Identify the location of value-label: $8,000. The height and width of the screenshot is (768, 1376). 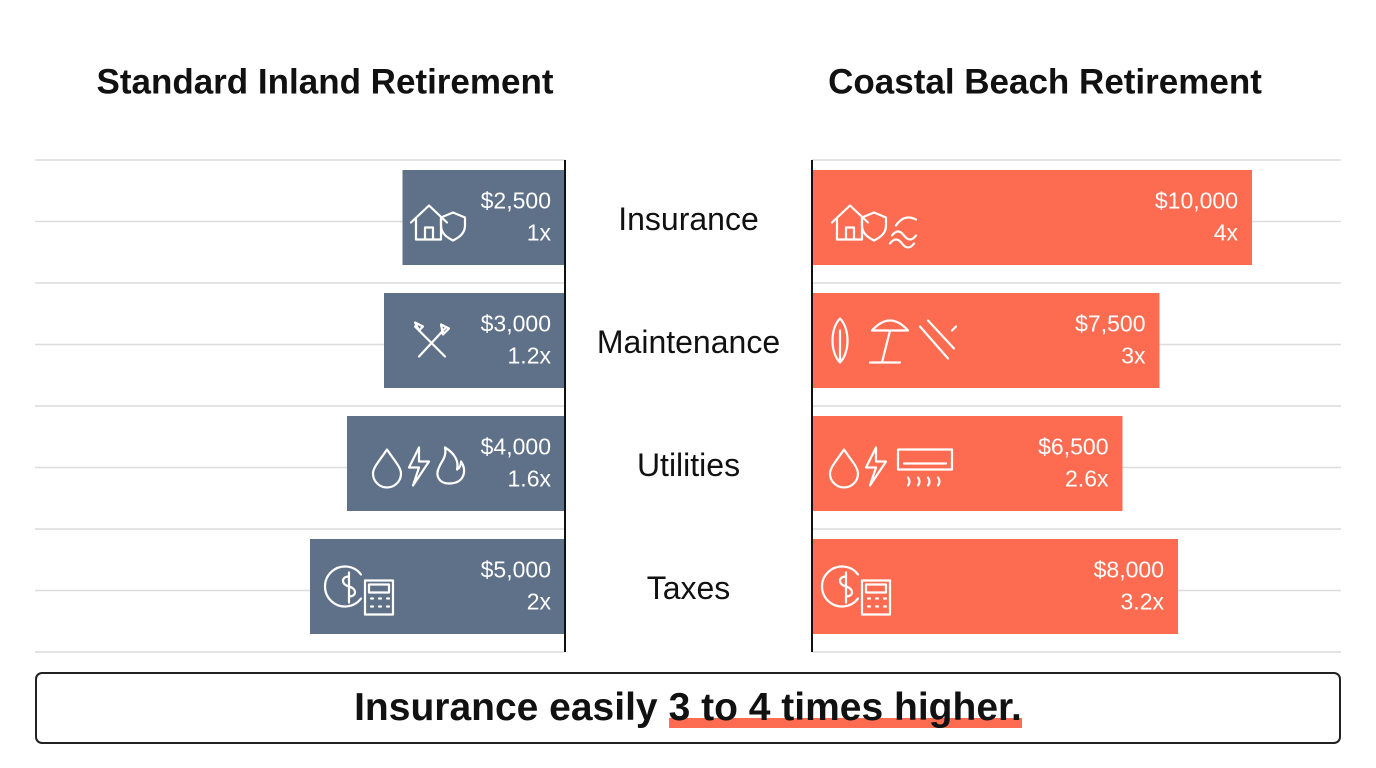
(1129, 570).